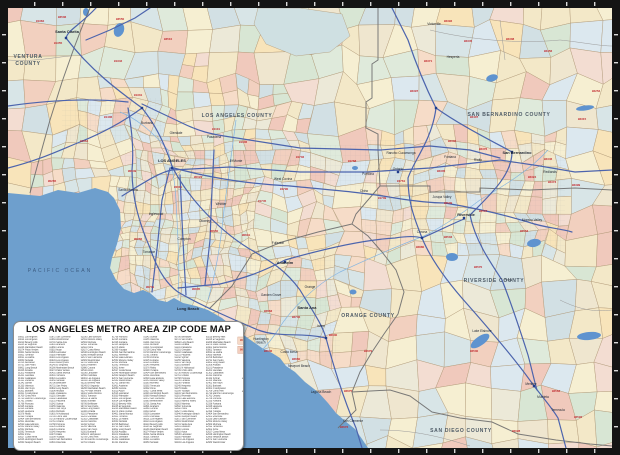 Image resolution: width=620 pixels, height=455 pixels. I want to click on zip-code-label: 92679, so click(368, 351).